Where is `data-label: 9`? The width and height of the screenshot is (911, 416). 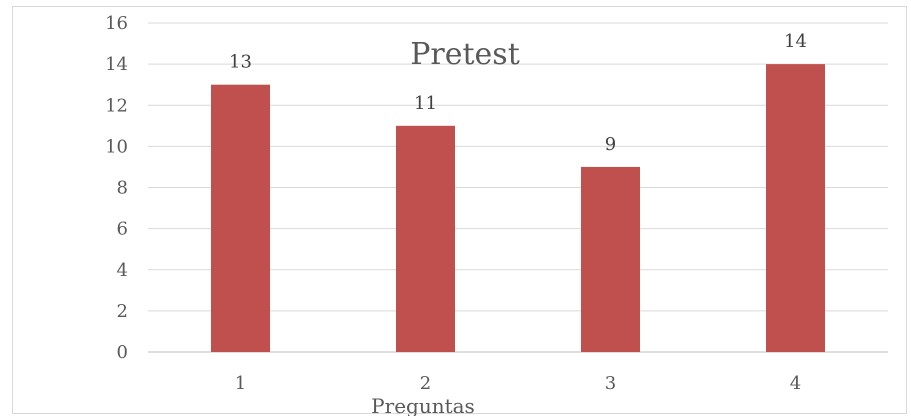
data-label: 9 is located at coordinates (610, 144).